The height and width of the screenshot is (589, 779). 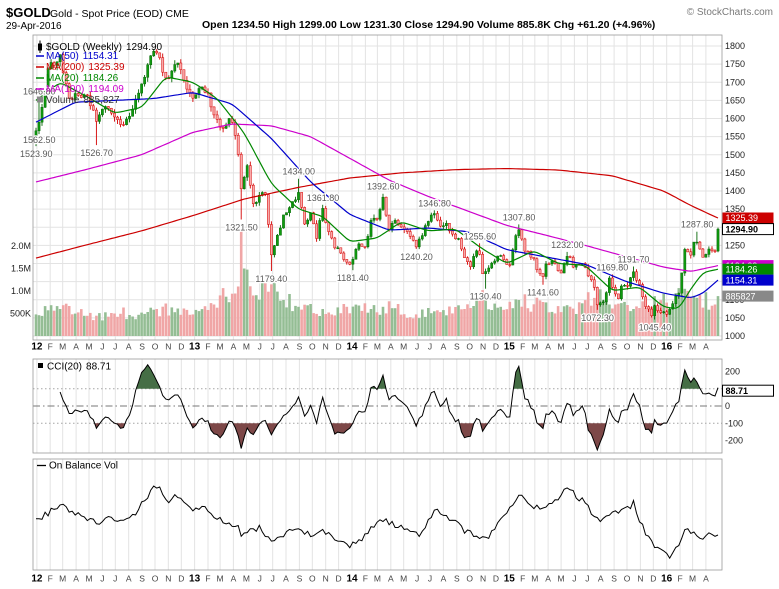 What do you see at coordinates (21, 291) in the screenshot?
I see `volume-tick-label: 1.0M` at bounding box center [21, 291].